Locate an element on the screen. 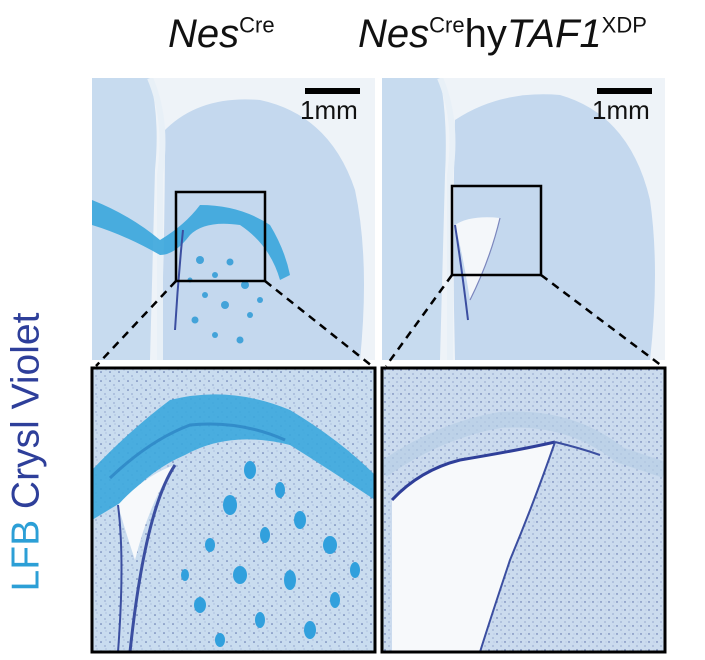 The image size is (705, 660). scale-bar-left is located at coordinates (332, 91).